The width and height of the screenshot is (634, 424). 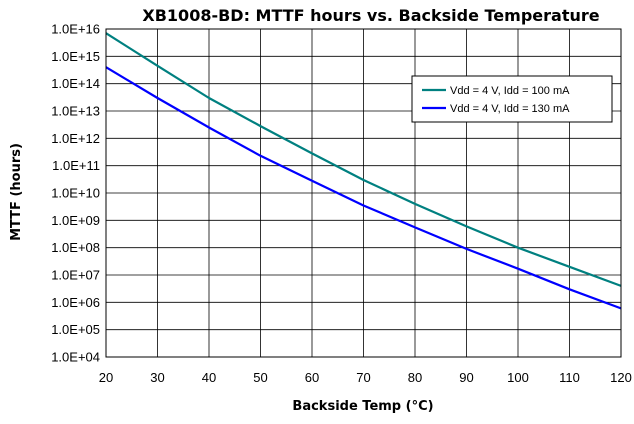 What do you see at coordinates (75, 29) in the screenshot?
I see `y-tick-label: 1.0E+16` at bounding box center [75, 29].